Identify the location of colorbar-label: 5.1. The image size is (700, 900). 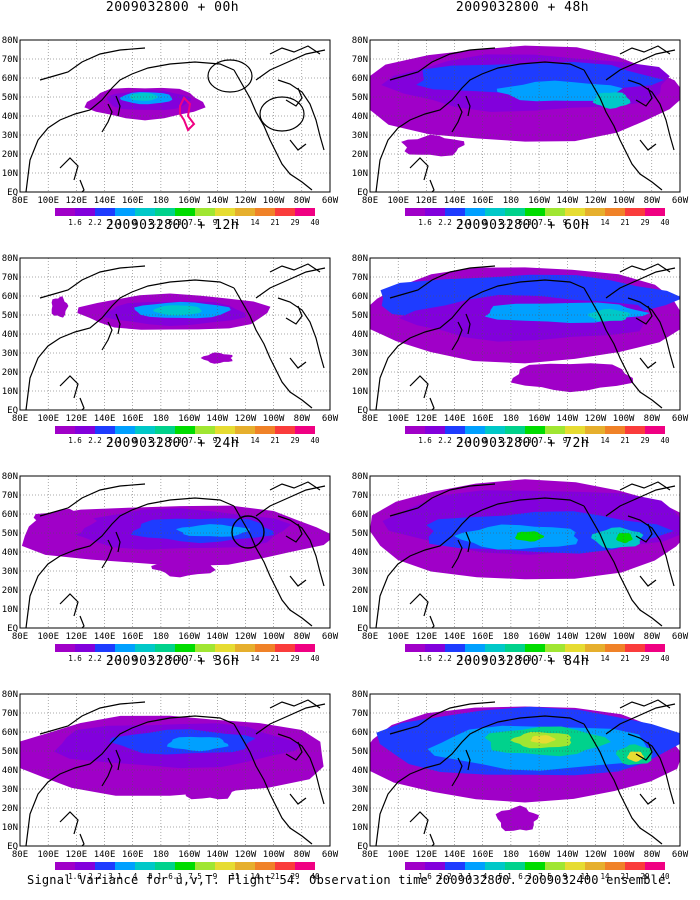
(505, 222).